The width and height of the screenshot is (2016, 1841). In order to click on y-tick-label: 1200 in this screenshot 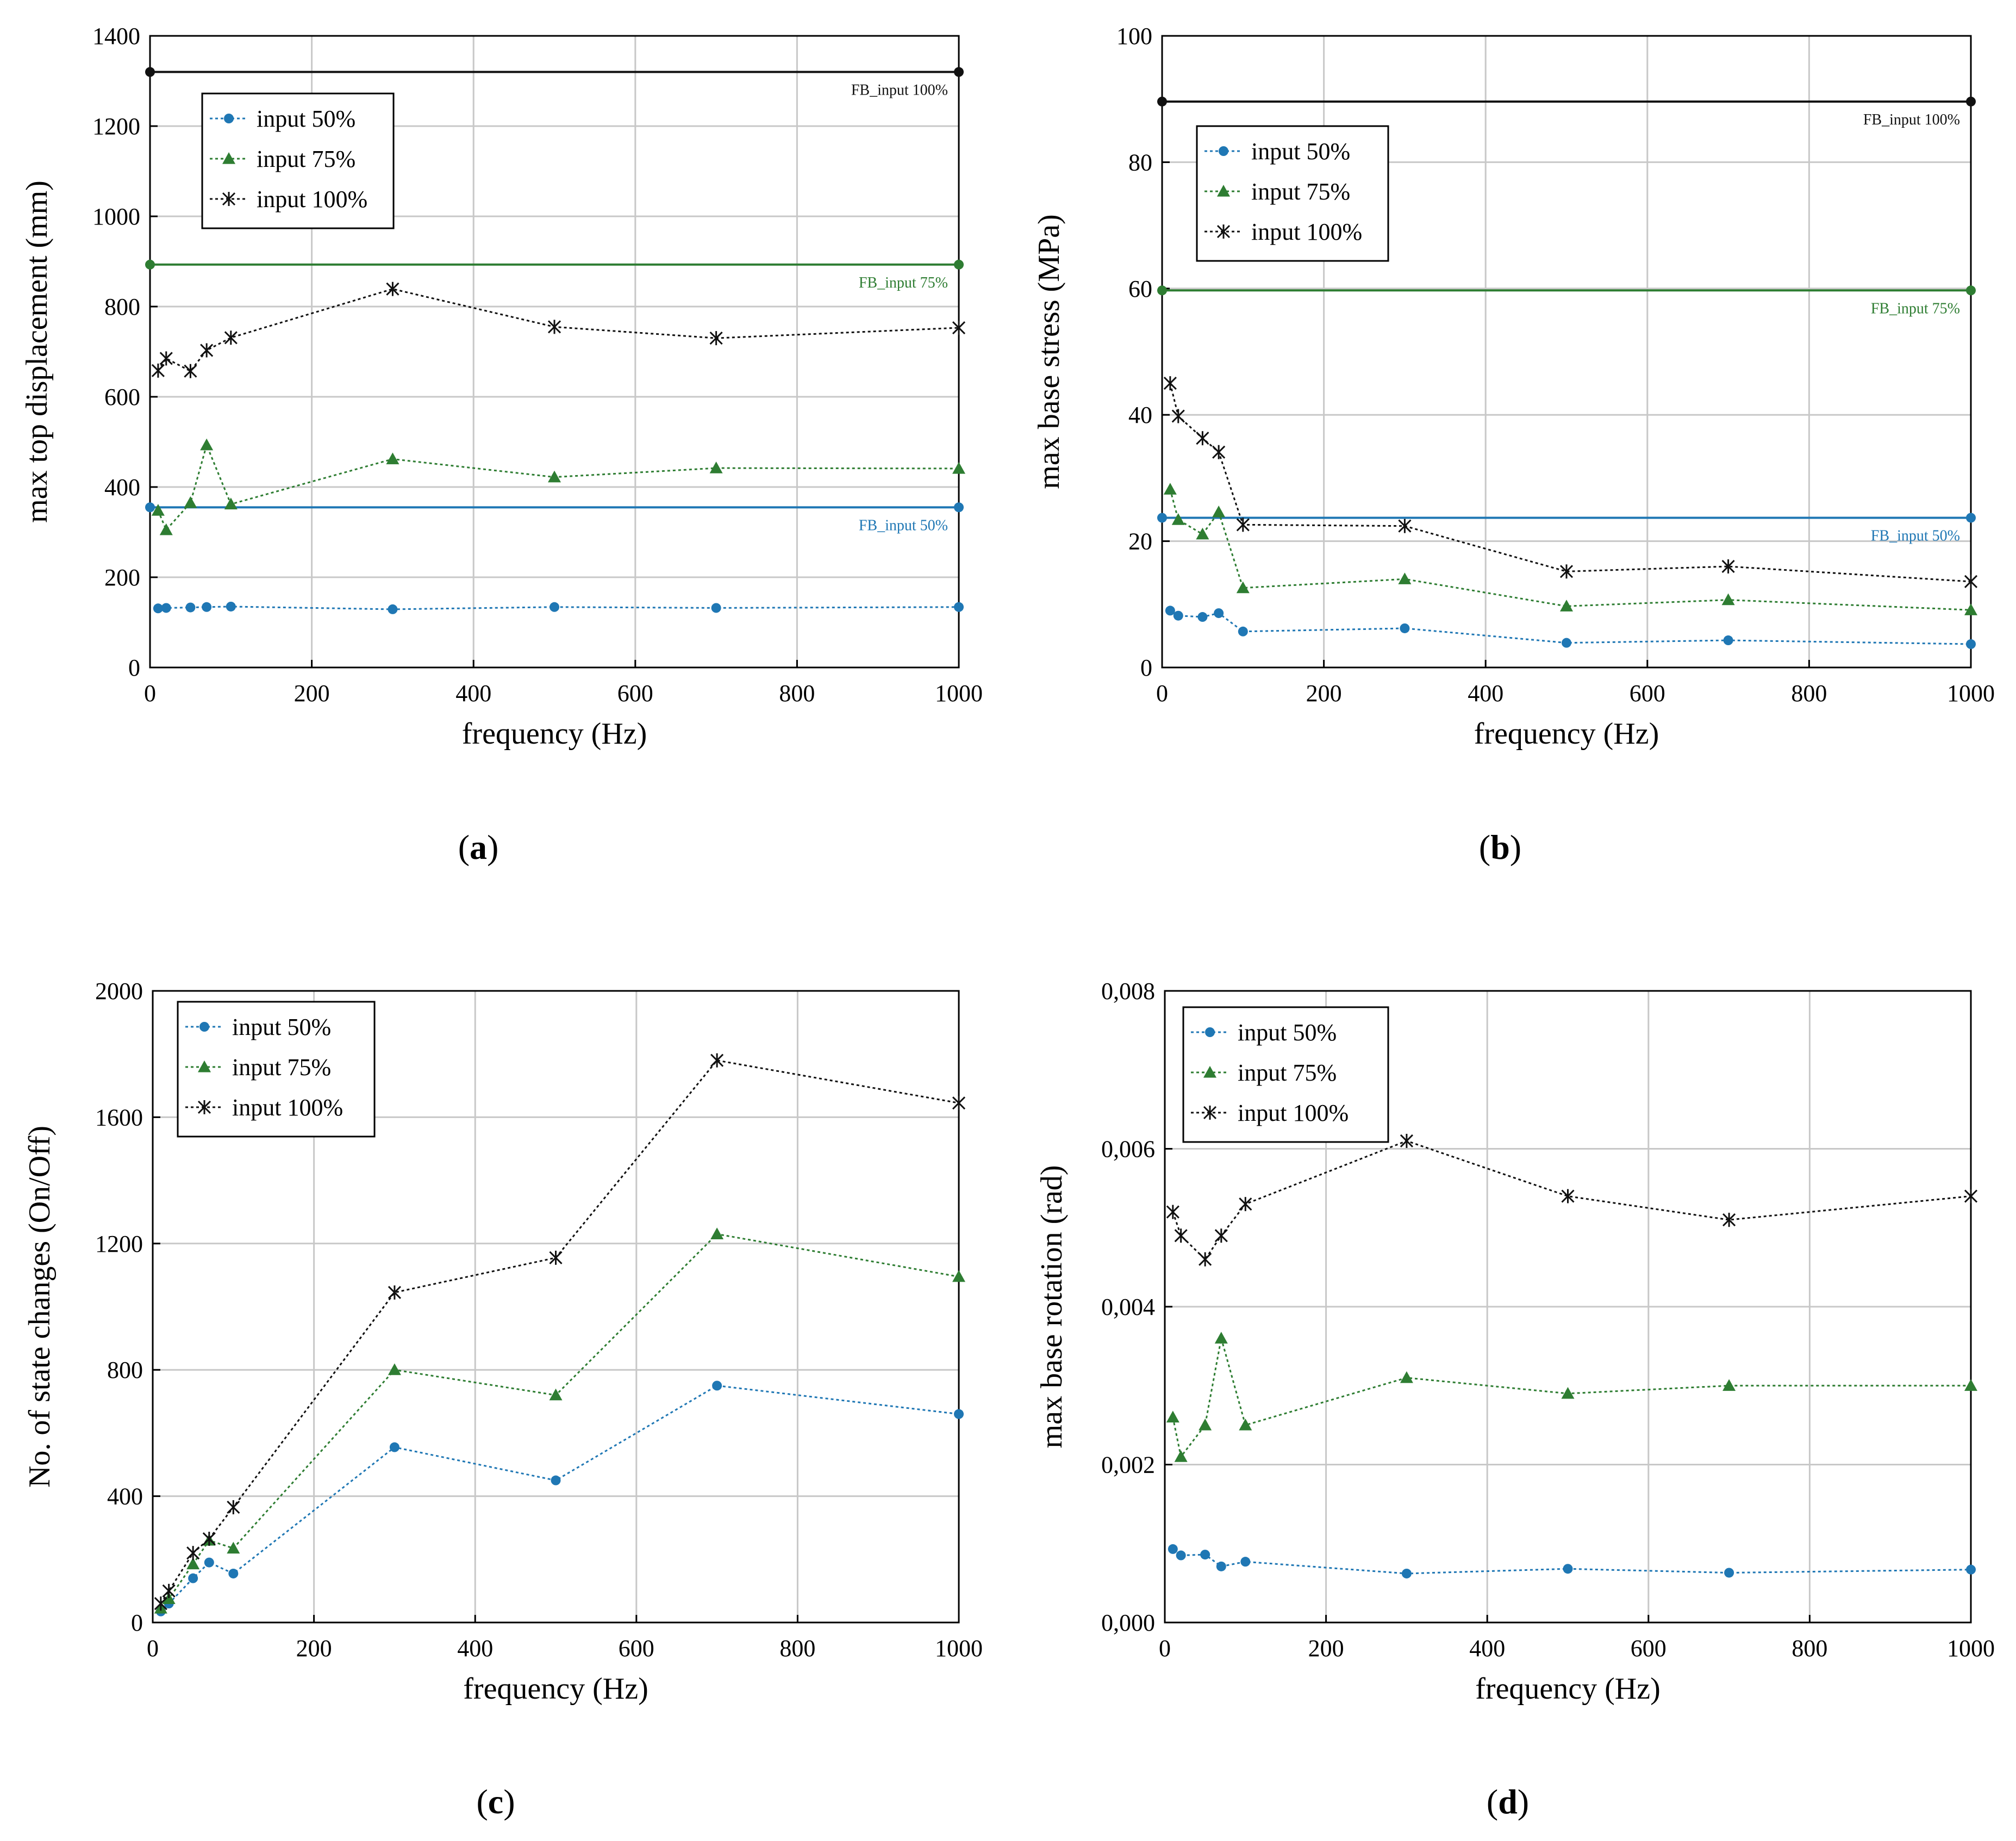, I will do `click(116, 126)`.